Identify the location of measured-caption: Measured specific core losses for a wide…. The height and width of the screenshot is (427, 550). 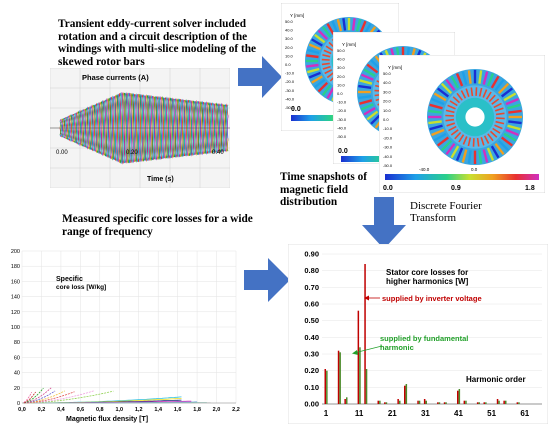
(157, 225).